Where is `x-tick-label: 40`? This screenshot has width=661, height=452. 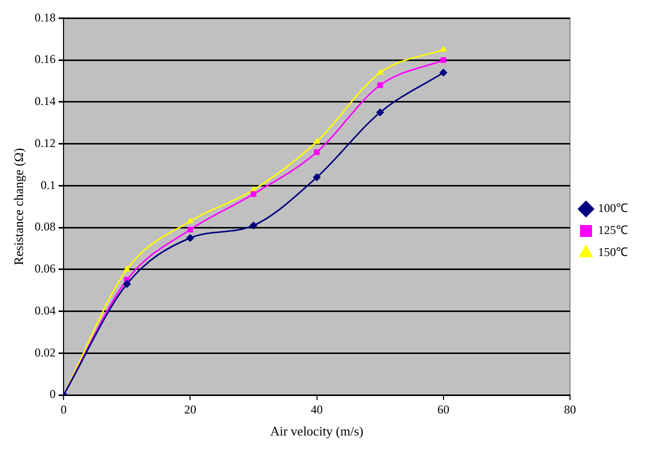 x-tick-label: 40 is located at coordinates (316, 409).